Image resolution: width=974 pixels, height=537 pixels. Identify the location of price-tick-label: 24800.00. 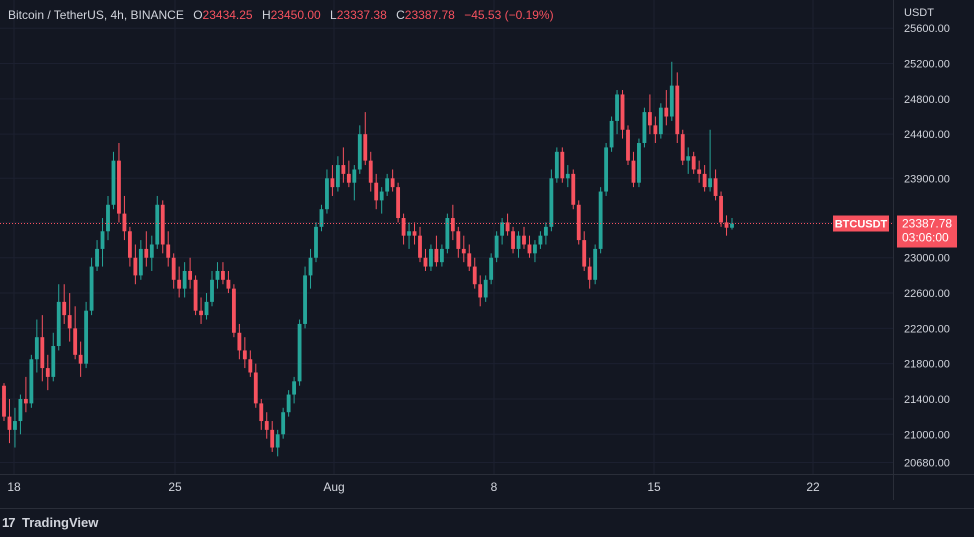
(927, 100).